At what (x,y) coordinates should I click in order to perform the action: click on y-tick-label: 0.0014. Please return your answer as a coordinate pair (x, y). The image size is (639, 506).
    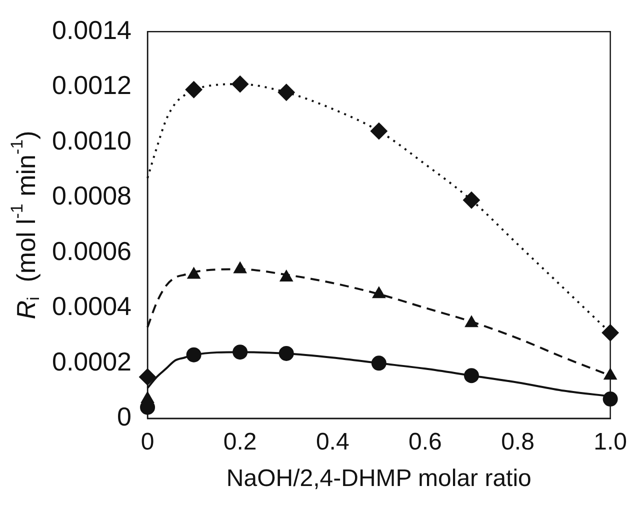
    Looking at the image, I should click on (92, 29).